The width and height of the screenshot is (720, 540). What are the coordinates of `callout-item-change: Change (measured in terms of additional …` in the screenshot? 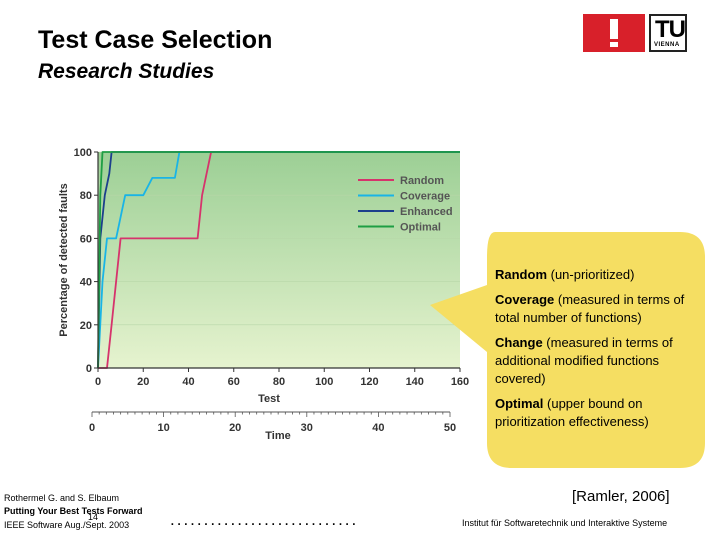 It's located at (595, 361).